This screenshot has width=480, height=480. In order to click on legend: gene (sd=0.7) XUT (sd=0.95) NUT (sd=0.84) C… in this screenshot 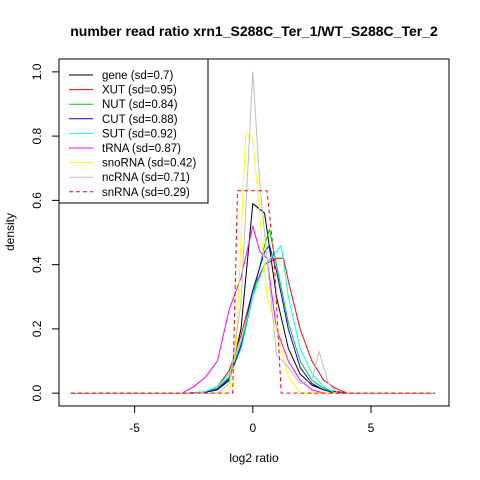, I will do `click(133, 131)`.